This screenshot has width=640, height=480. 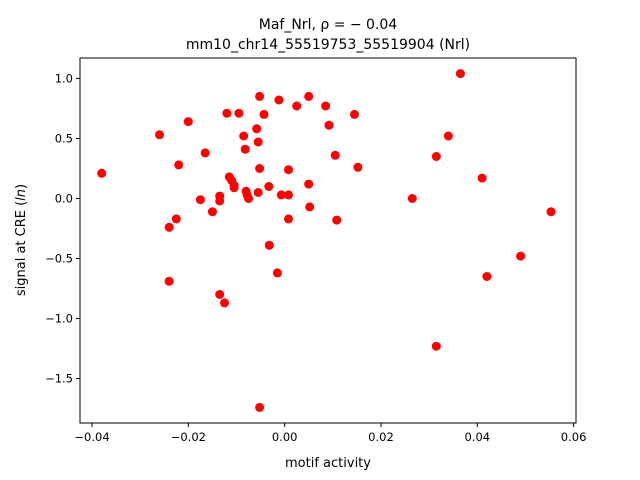 I want to click on chart-title-line1: Maf_Nrl, ρ = − 0.04, so click(x=328, y=25).